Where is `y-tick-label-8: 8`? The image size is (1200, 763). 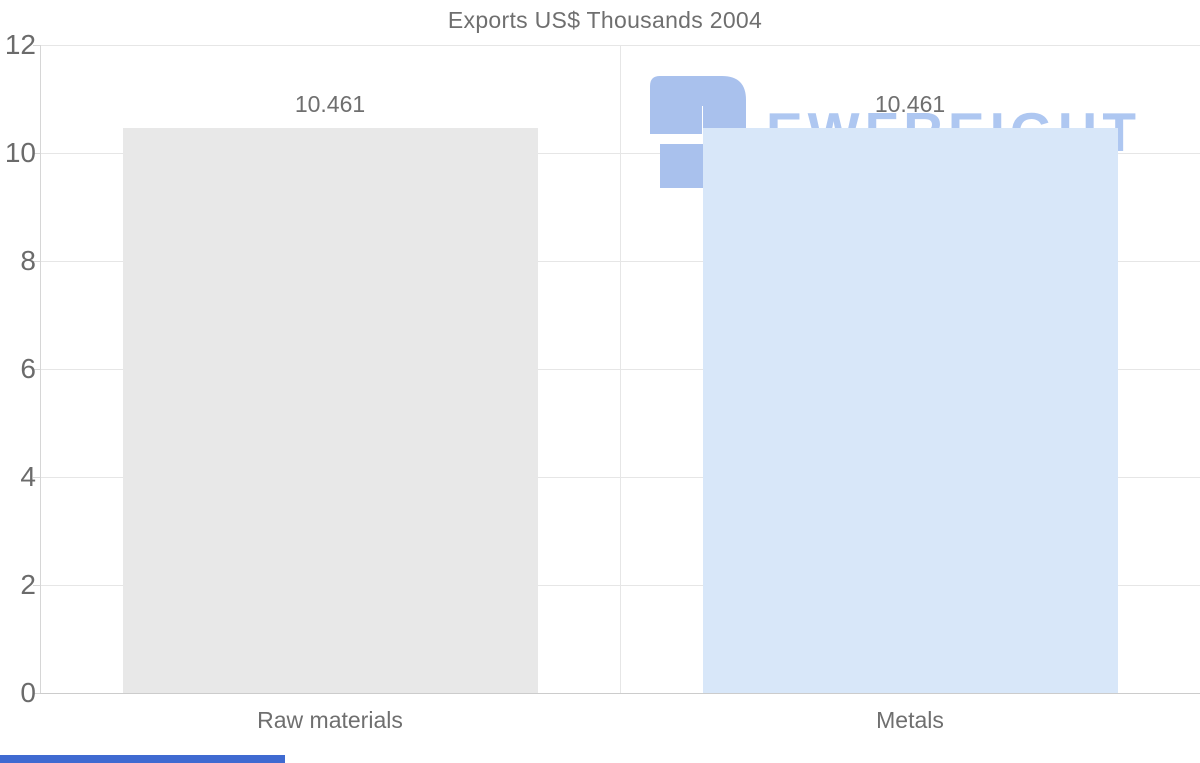 y-tick-label-8: 8 is located at coordinates (28, 260).